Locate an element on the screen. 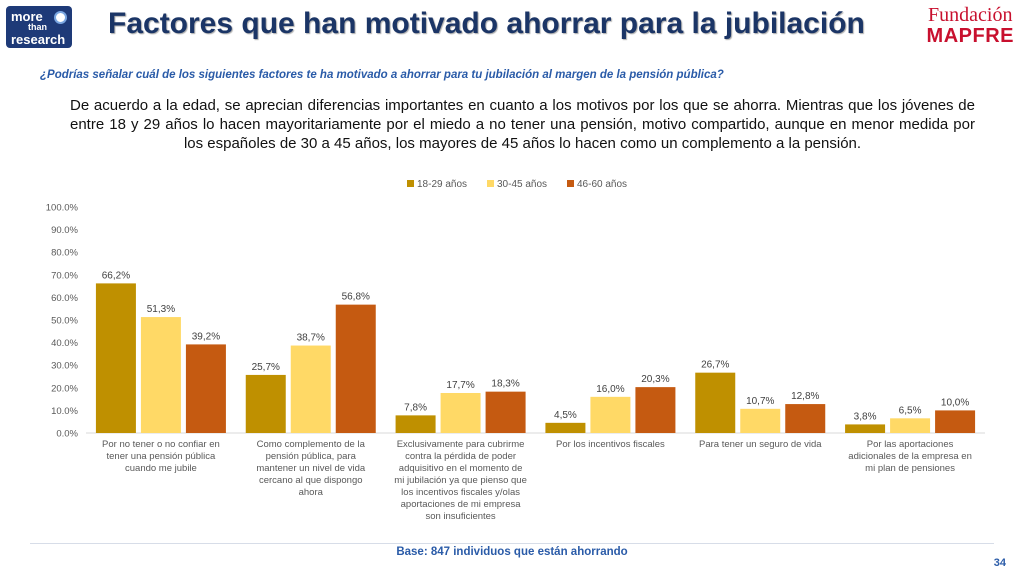 Image resolution: width=1024 pixels, height=576 pixels. data-label: 16,0% is located at coordinates (610, 389).